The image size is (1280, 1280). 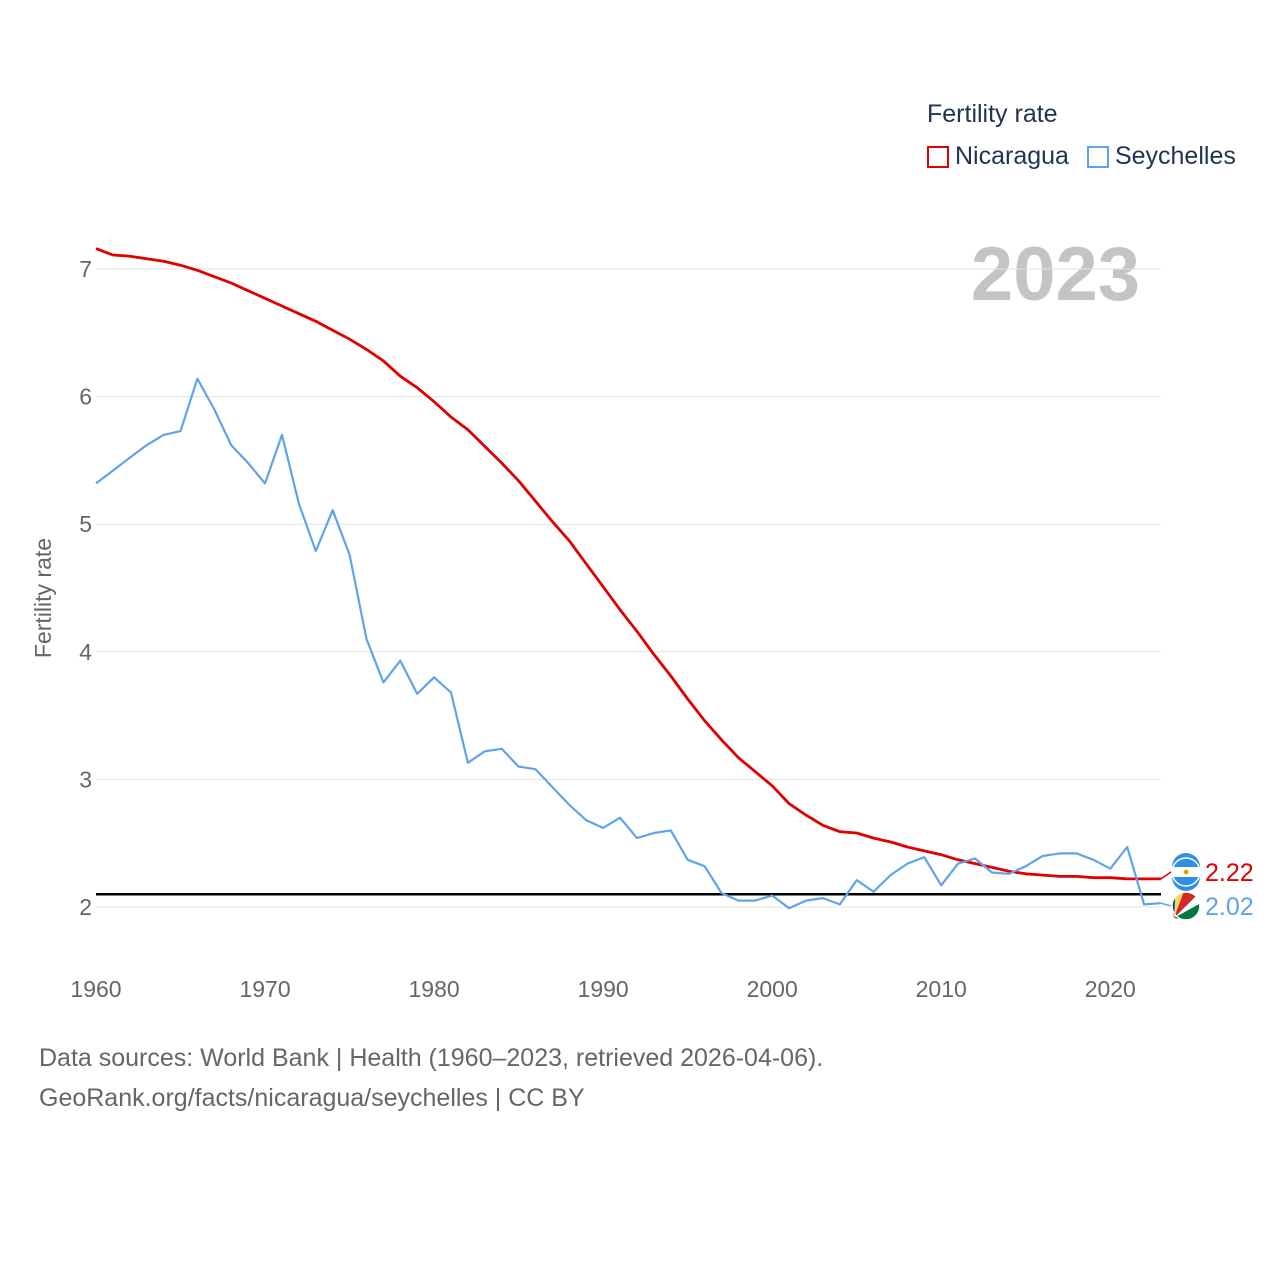 I want to click on year-label: 2023, so click(x=1055, y=274).